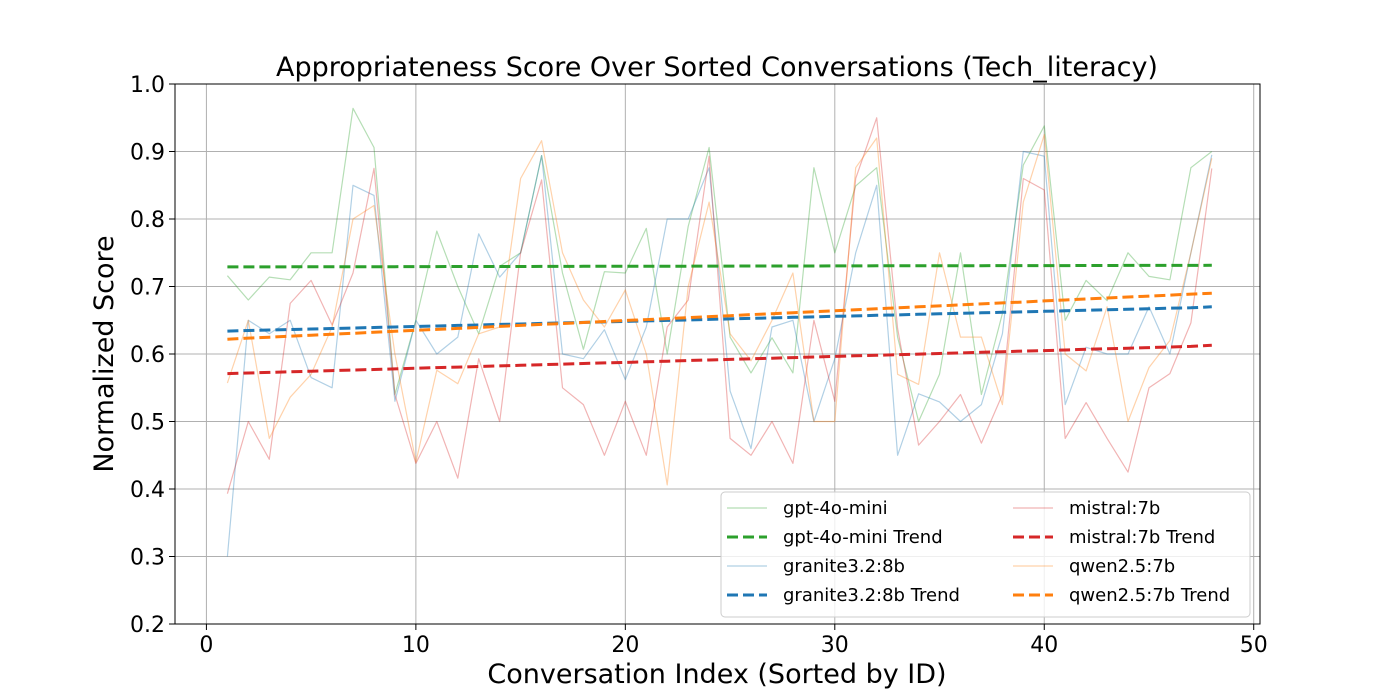  Describe the element at coordinates (147, 288) in the screenshot. I see `y-tick-label: 0.7` at that location.